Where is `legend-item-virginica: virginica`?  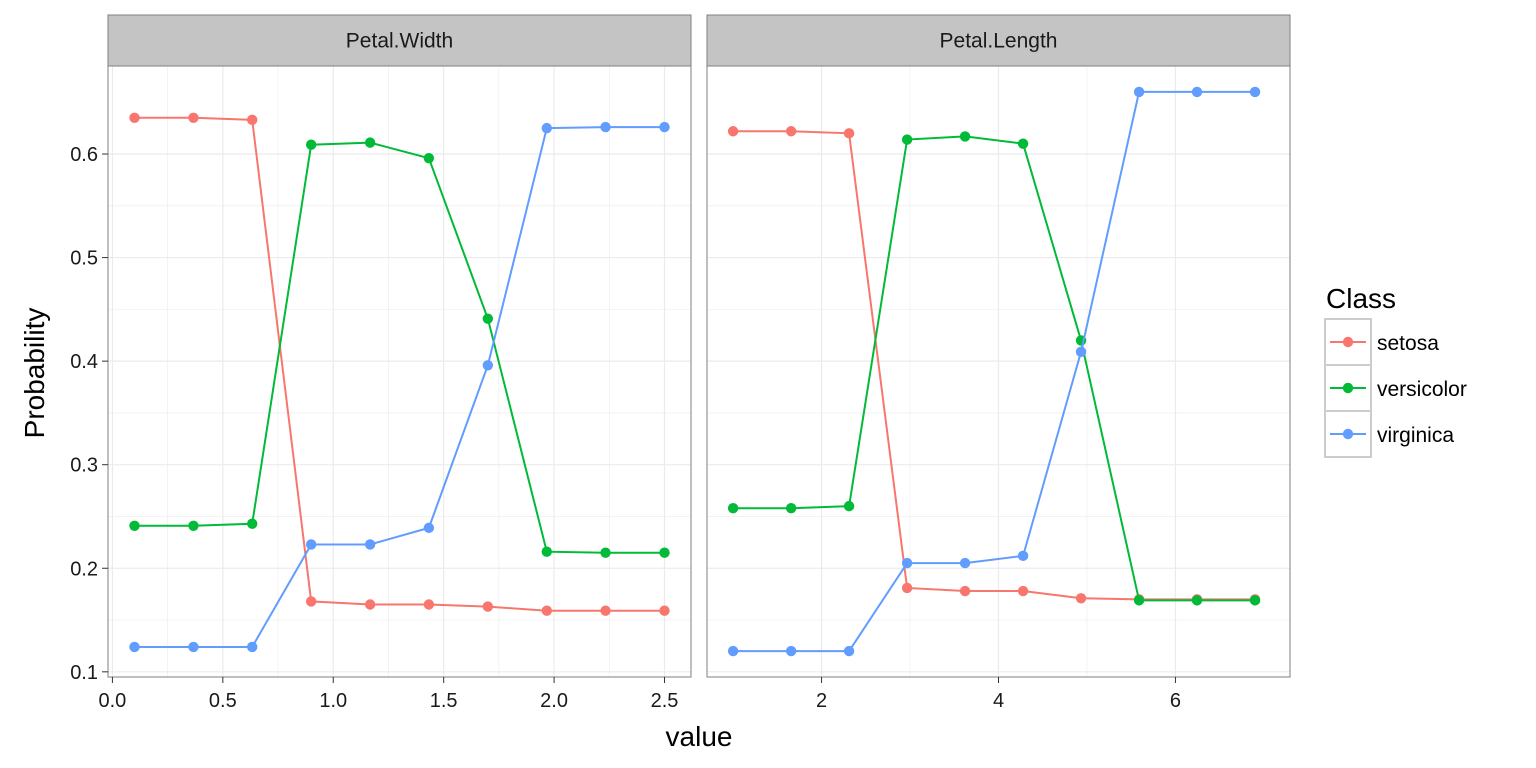 legend-item-virginica: virginica is located at coordinates (1389, 434).